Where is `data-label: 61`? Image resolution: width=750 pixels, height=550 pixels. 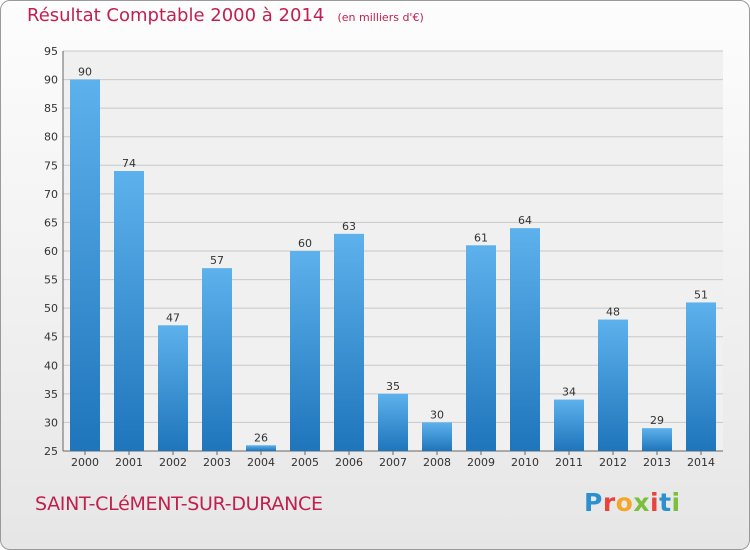 data-label: 61 is located at coordinates (481, 237).